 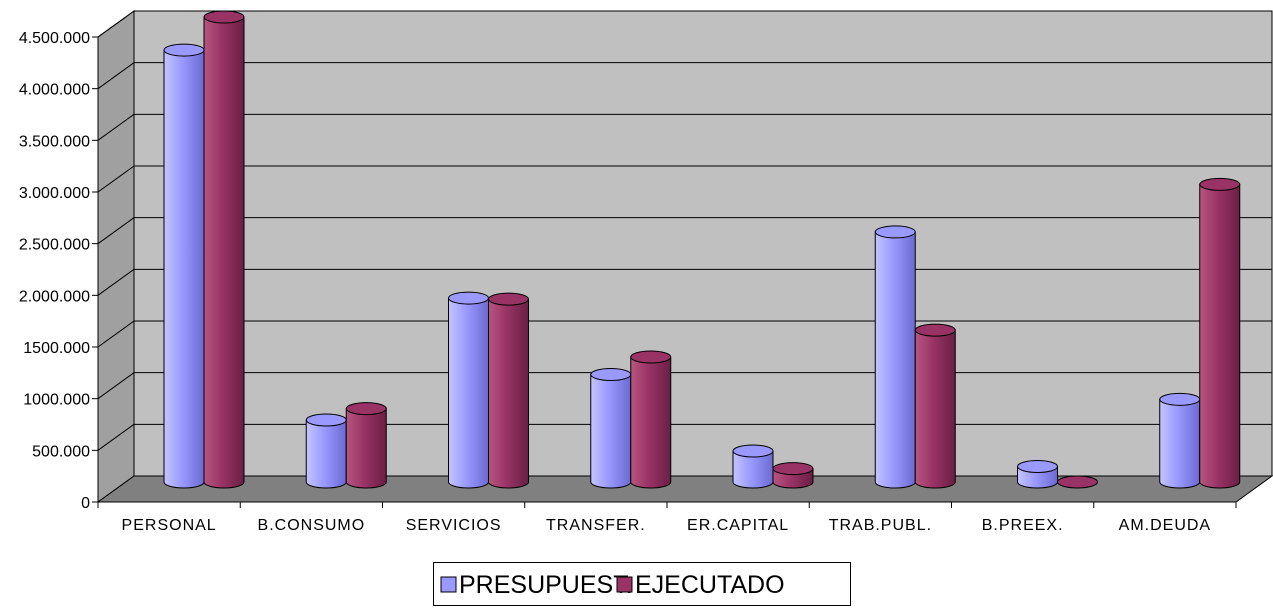 I want to click on y-tick-label-0: 0, so click(x=85, y=503).